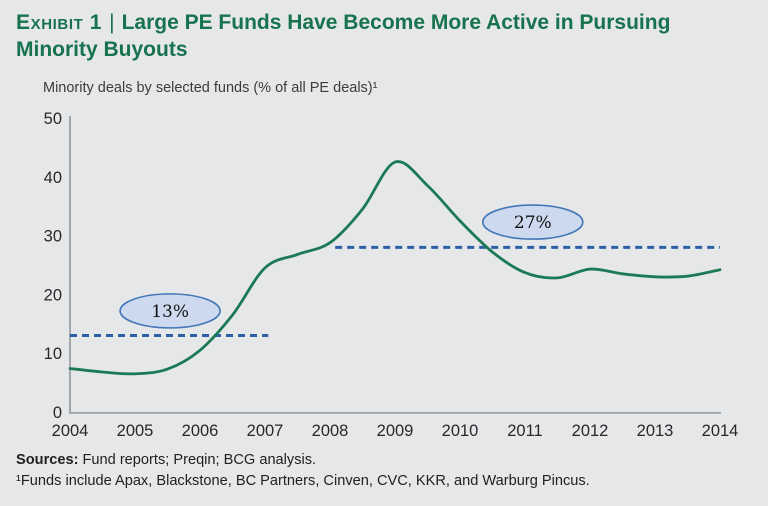 This screenshot has height=506, width=768. I want to click on x-axis-label: 2013, so click(655, 431).